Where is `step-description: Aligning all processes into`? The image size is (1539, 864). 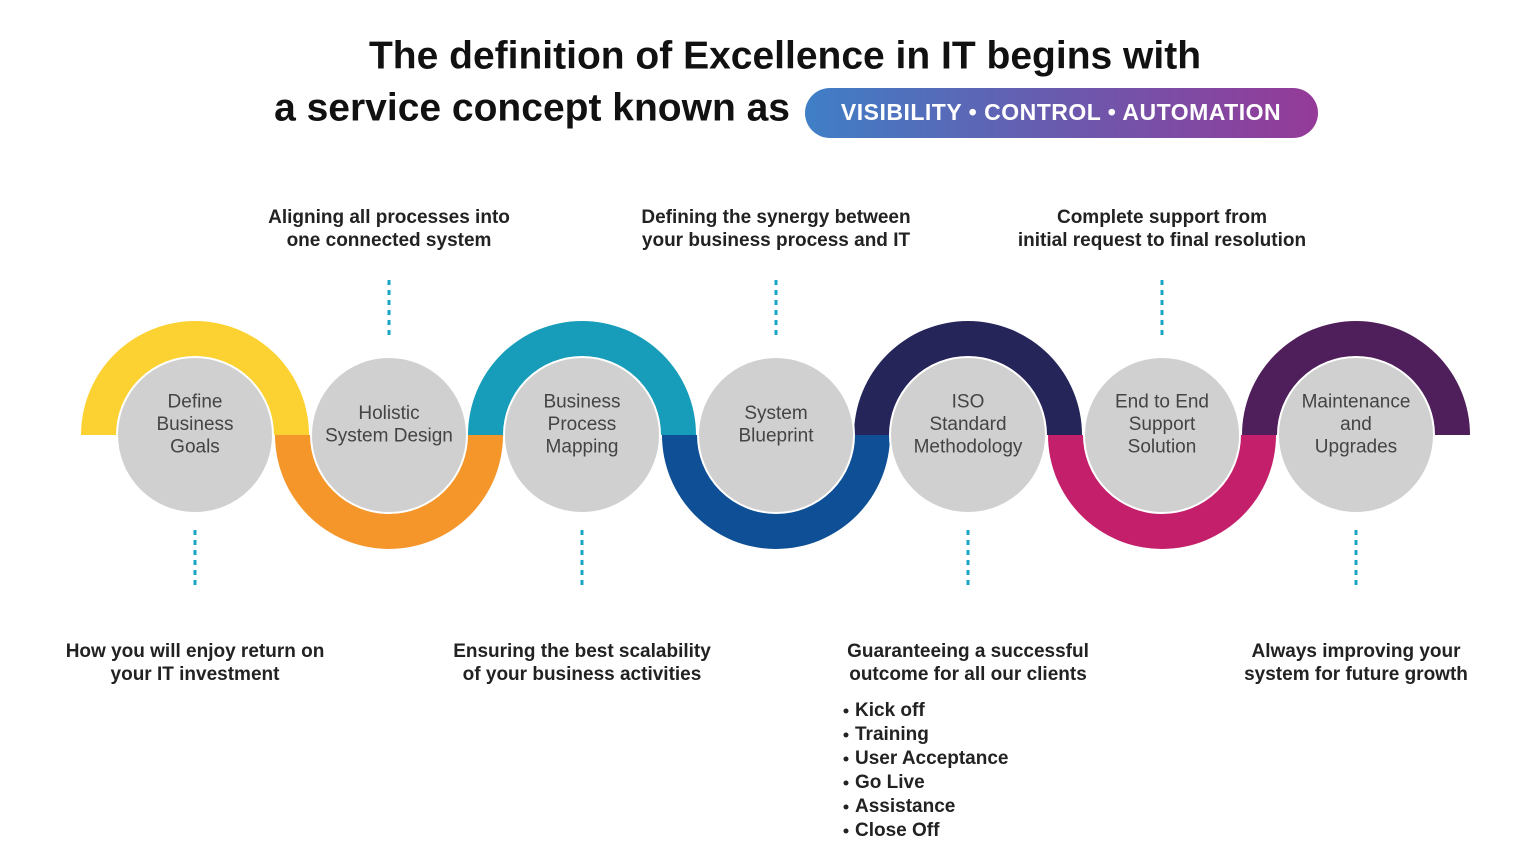 step-description: Aligning all processes into is located at coordinates (389, 217).